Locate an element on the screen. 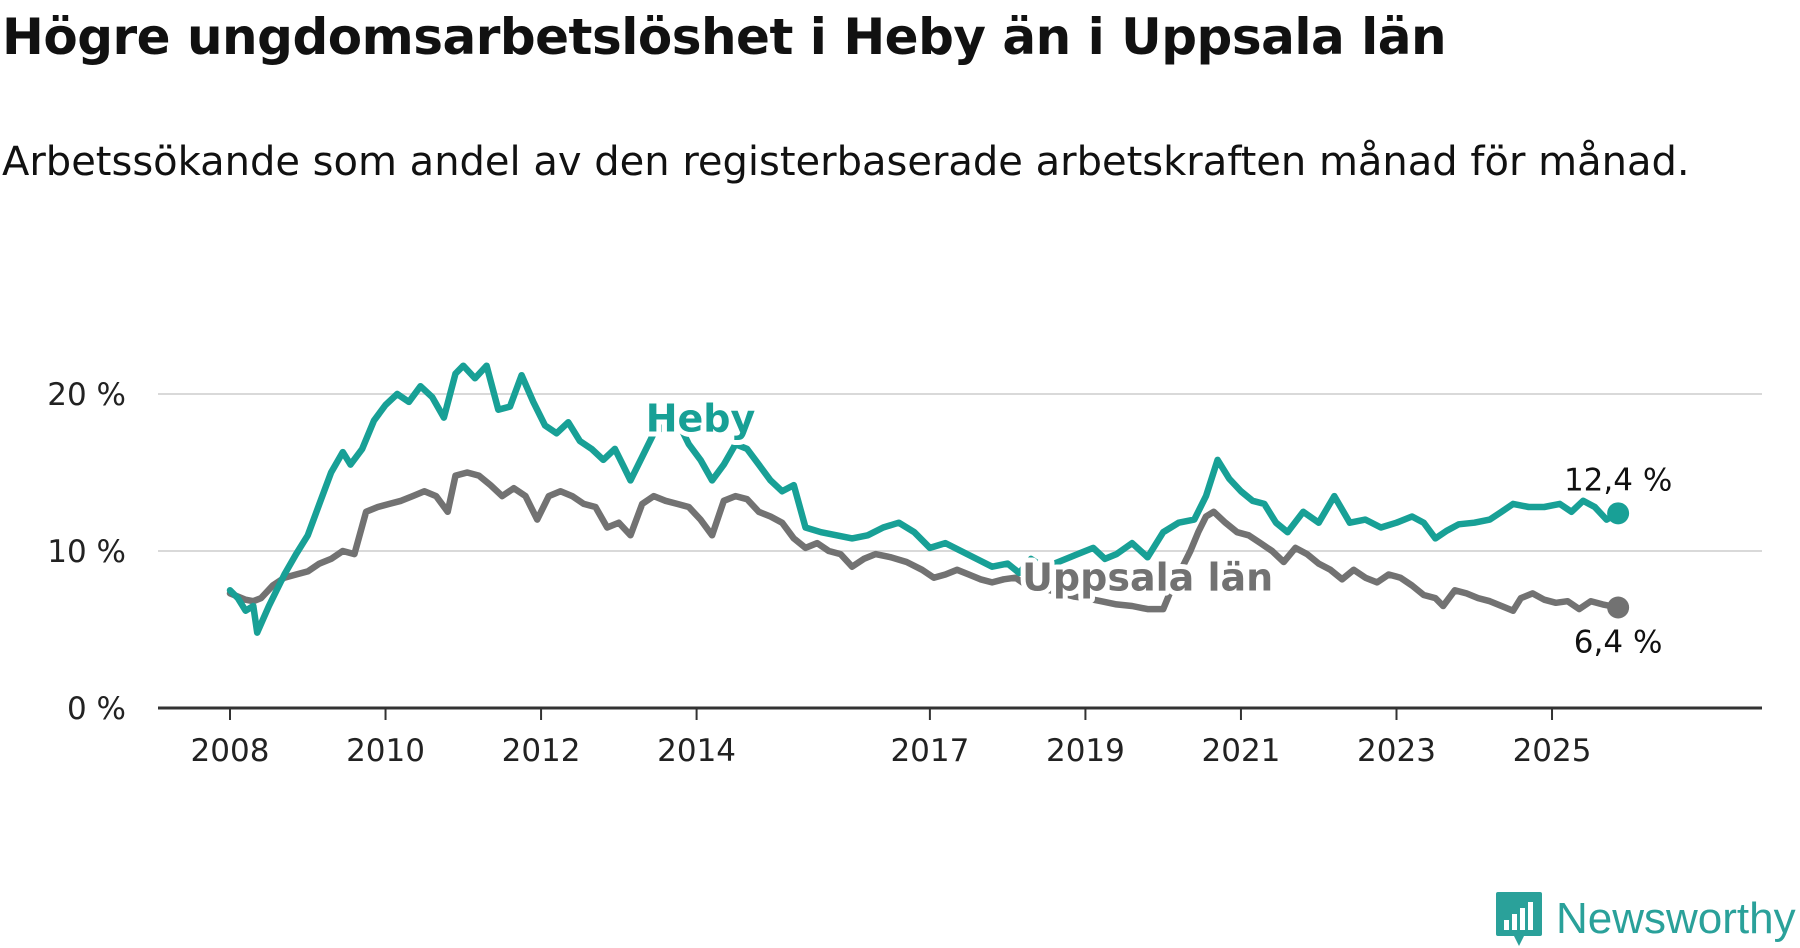 This screenshot has width=1800, height=948. newsworthy-logo-icon is located at coordinates (1519, 919).